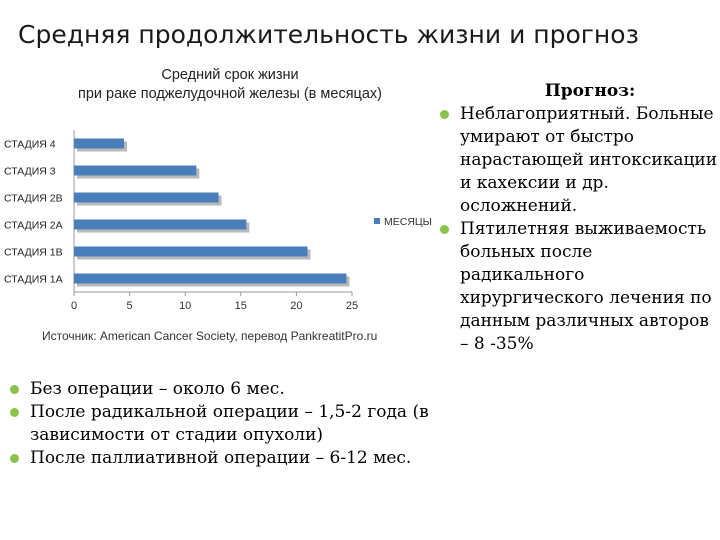 This screenshot has width=720, height=540. Describe the element at coordinates (377, 221) in the screenshot. I see `legend-swatch` at that location.